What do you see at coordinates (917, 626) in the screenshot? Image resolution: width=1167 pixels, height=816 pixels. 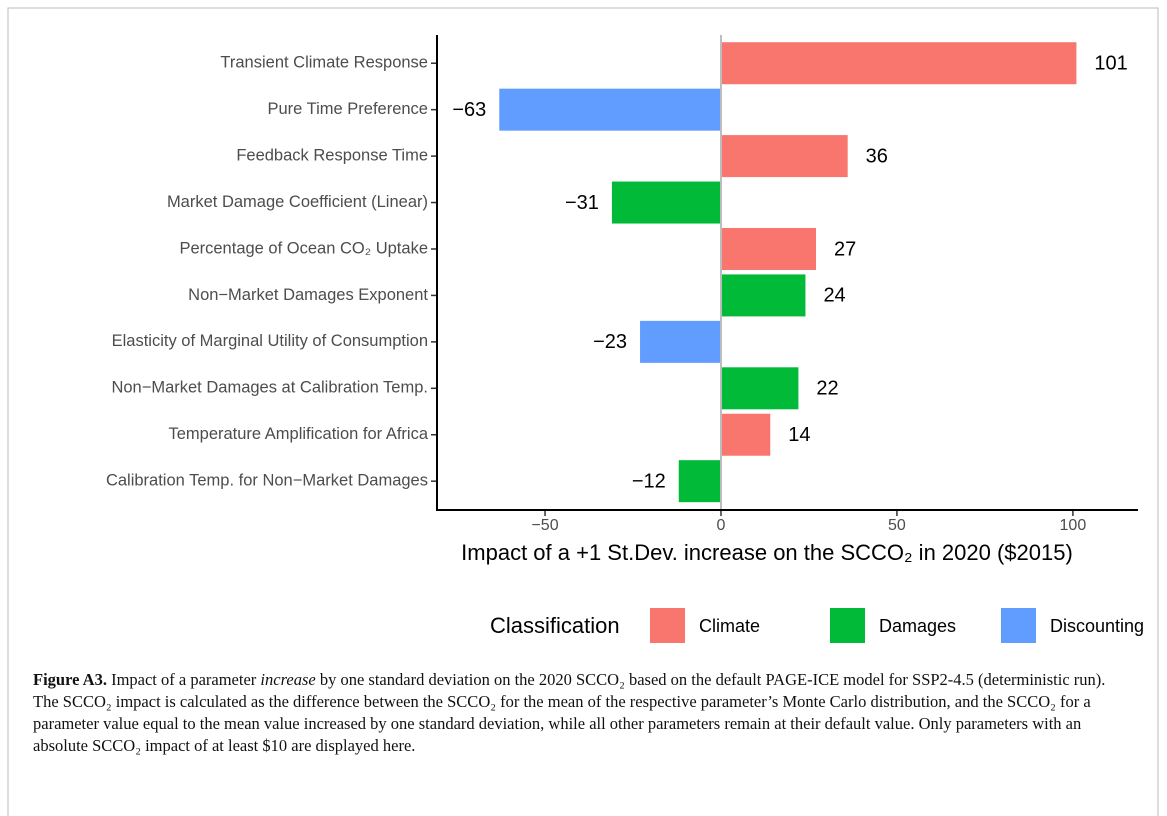 I see `legend-label: Damages` at bounding box center [917, 626].